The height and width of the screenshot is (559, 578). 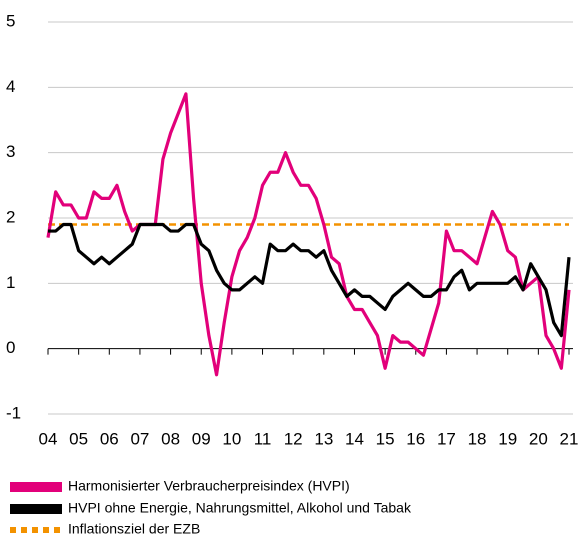 I want to click on x-tick-label: 19, so click(x=507, y=438).